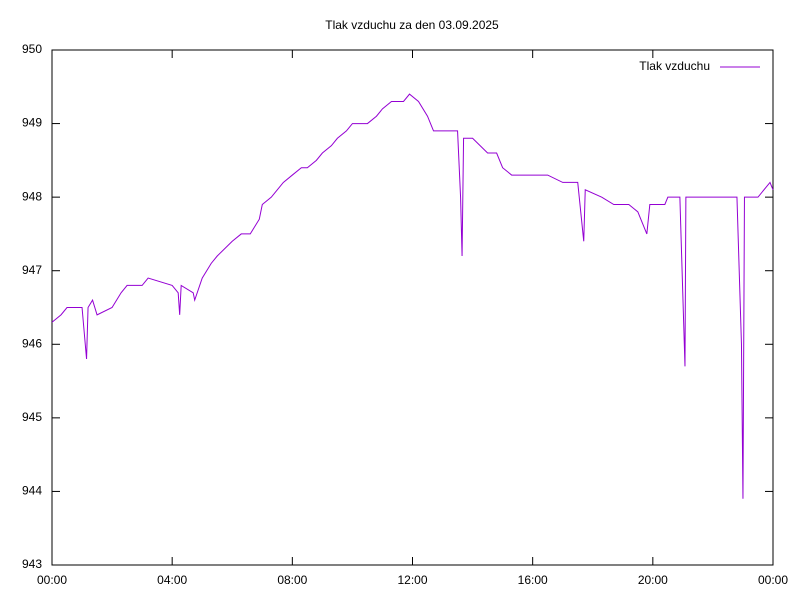 The height and width of the screenshot is (600, 800). I want to click on chart-title: Tlak vzduchu za den 03.09.2025, so click(412, 25).